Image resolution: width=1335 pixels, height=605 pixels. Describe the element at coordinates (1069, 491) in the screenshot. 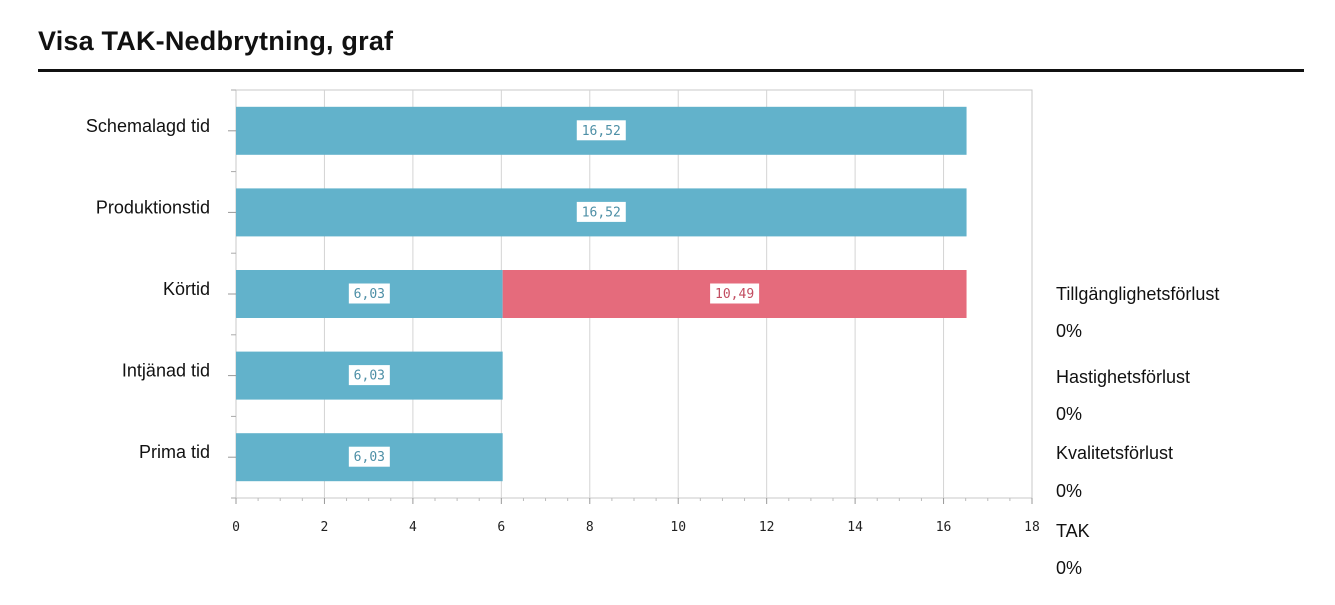

I see `metric-value-quality-loss: 0%` at that location.